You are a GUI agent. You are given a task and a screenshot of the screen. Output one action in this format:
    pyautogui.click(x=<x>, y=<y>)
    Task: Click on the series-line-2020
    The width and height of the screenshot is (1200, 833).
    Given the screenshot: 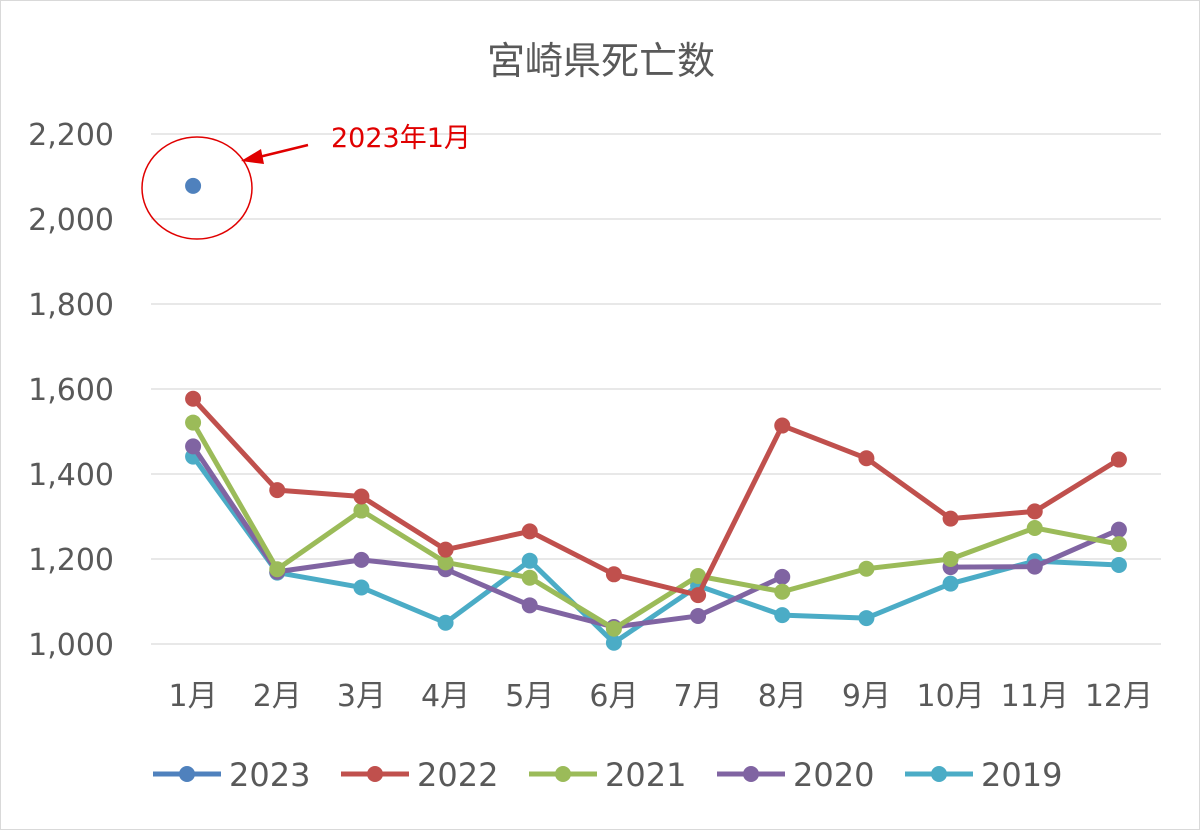 What is the action you would take?
    pyautogui.click(x=487, y=536)
    